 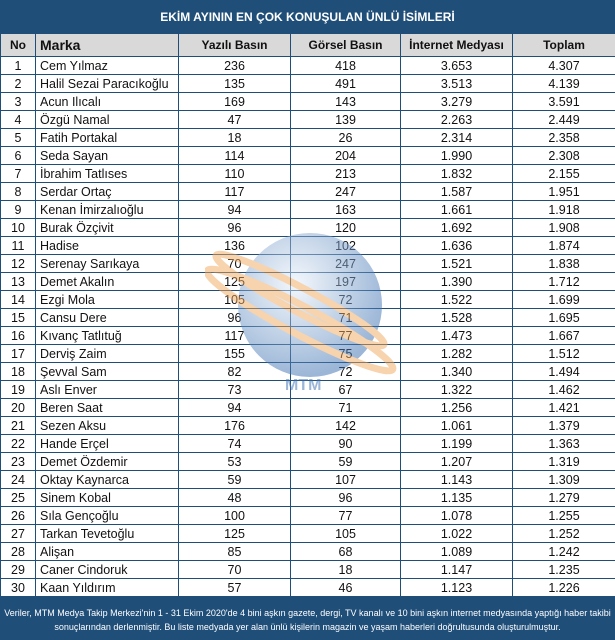 What do you see at coordinates (107, 65) in the screenshot?
I see `cell-name: Cem Yılmaz` at bounding box center [107, 65].